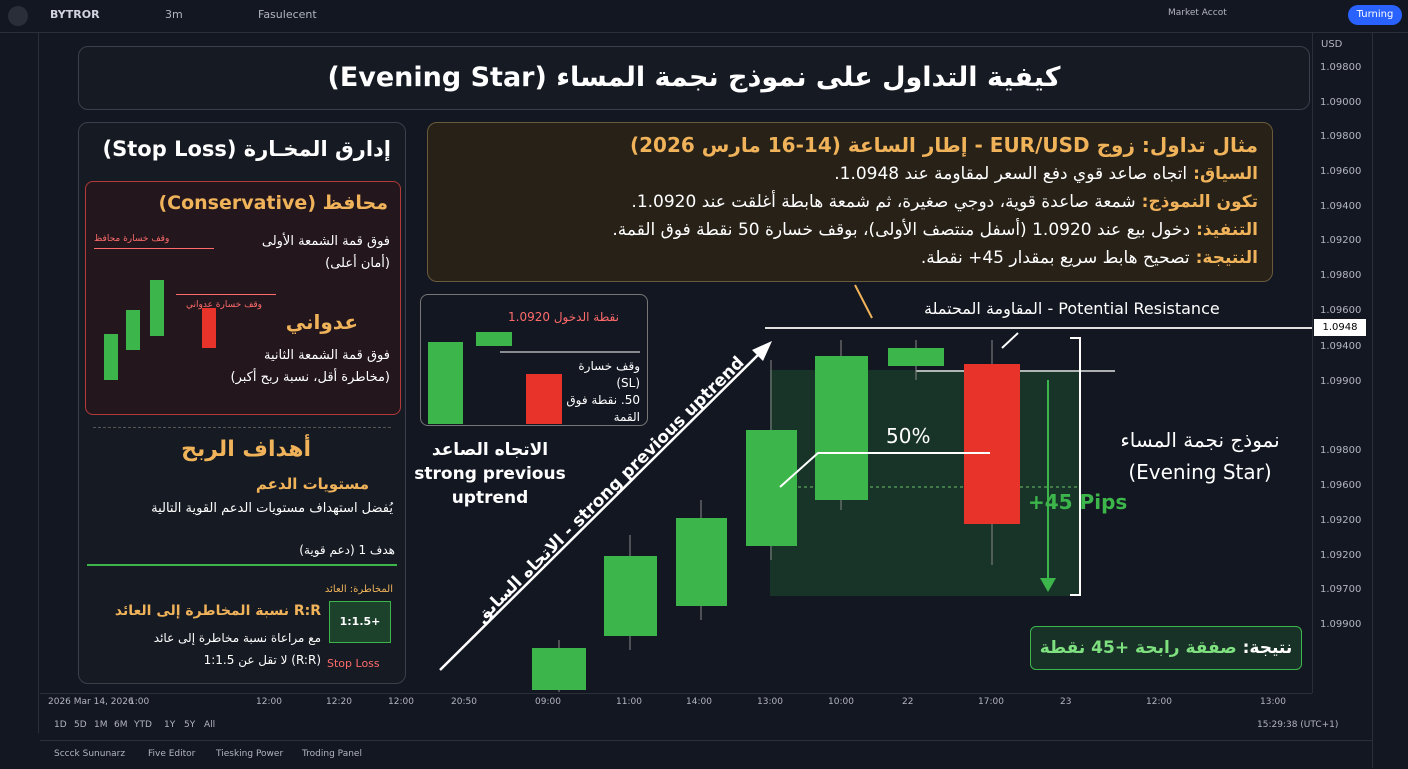  I want to click on tab: Tiesking Power, so click(250, 754).